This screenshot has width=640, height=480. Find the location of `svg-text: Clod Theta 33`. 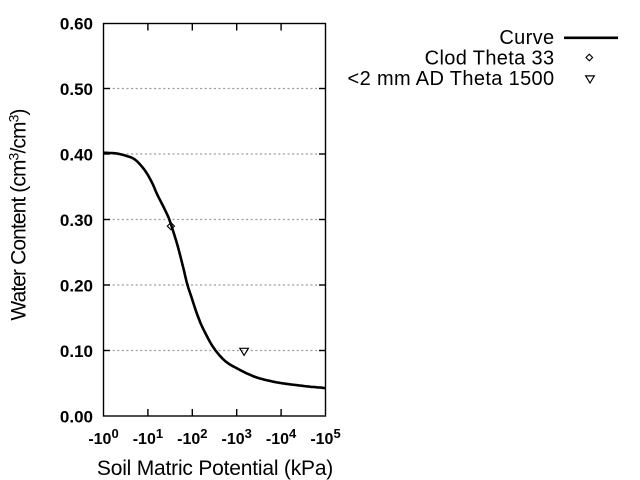

svg-text: Clod Theta 33 is located at coordinates (490, 59).